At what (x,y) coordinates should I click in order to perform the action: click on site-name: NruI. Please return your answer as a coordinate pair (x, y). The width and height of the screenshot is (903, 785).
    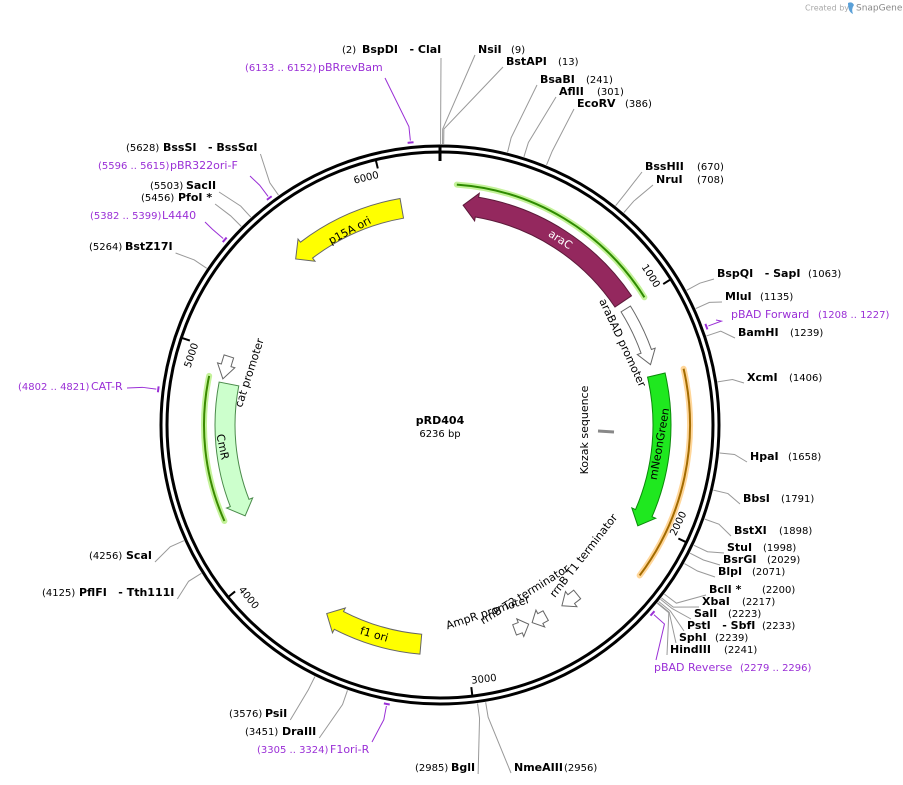
    Looking at the image, I should click on (669, 179).